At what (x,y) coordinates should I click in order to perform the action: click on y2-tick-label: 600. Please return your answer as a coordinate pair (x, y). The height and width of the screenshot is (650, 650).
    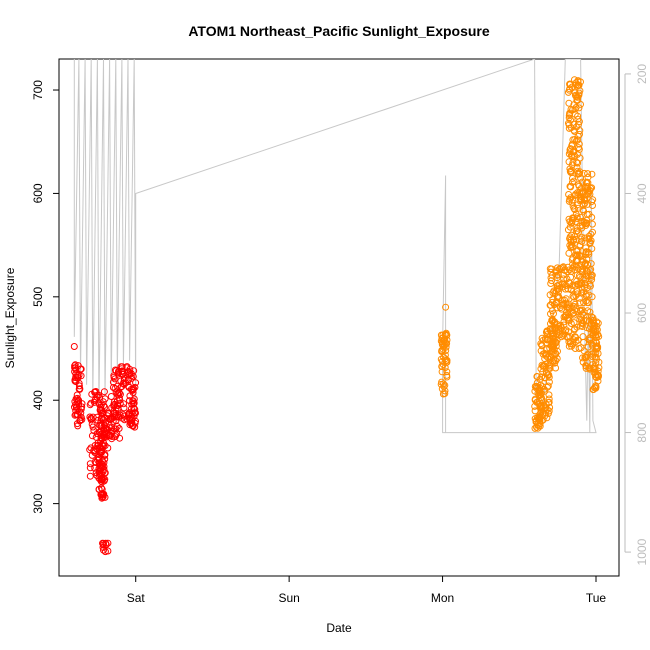
    Looking at the image, I should click on (642, 313).